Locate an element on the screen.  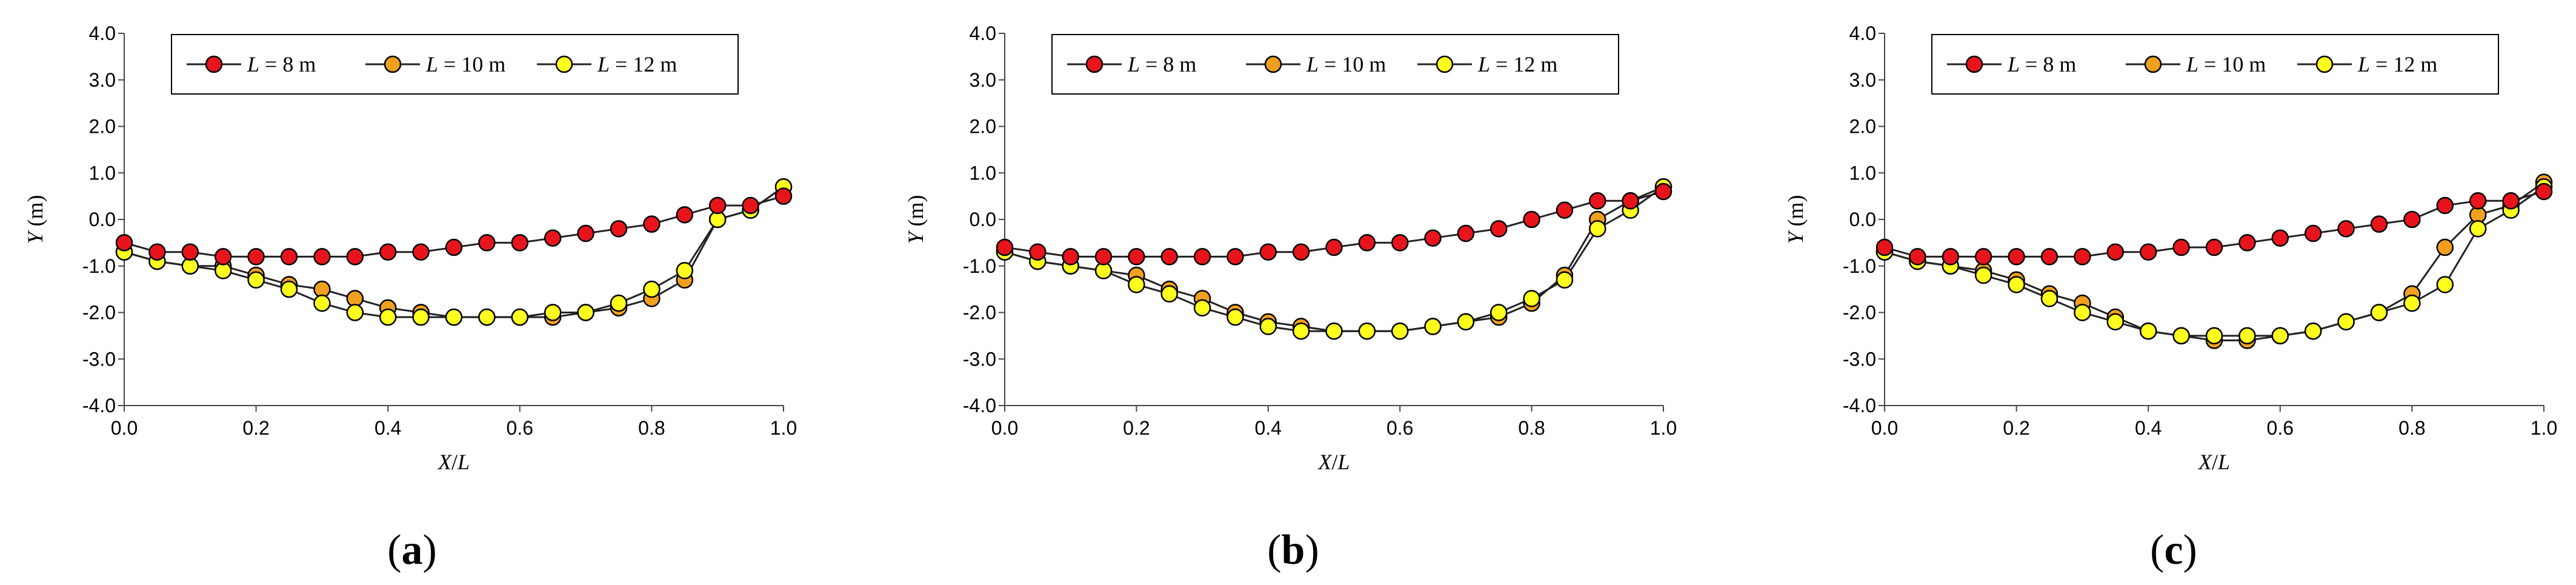
legend-box is located at coordinates (1335, 64).